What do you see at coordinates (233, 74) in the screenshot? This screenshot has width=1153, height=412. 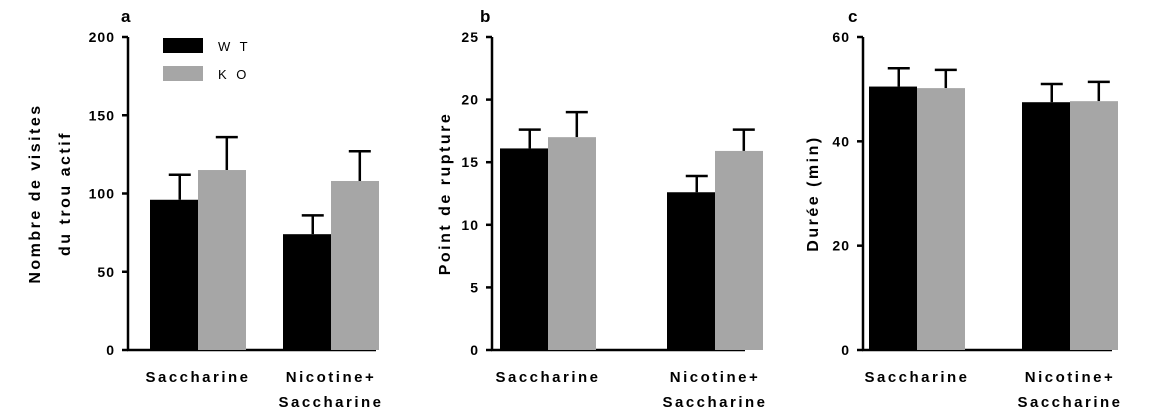 I see `legend-label: K O` at bounding box center [233, 74].